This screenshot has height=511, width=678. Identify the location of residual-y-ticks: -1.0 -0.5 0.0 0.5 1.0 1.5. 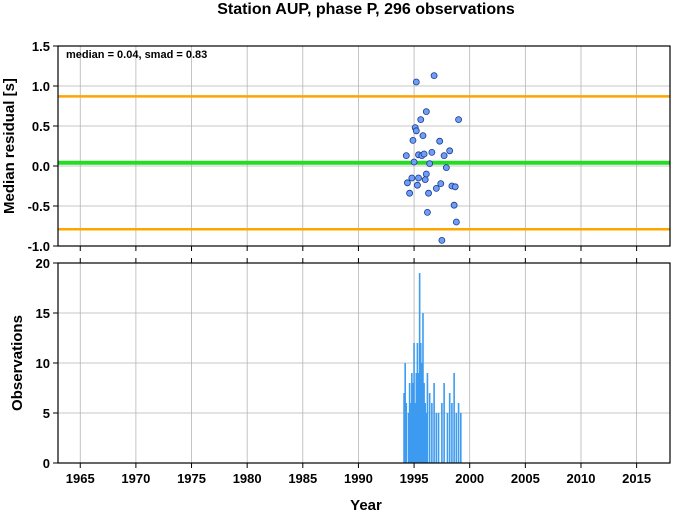
(43, 146).